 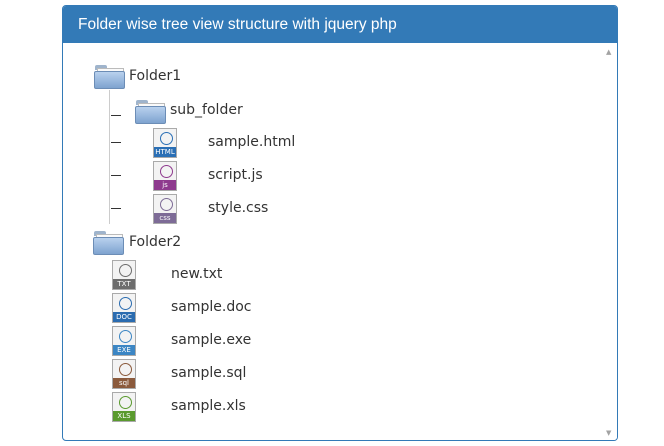 I want to click on doc-file-icon: DOC, so click(x=124, y=308).